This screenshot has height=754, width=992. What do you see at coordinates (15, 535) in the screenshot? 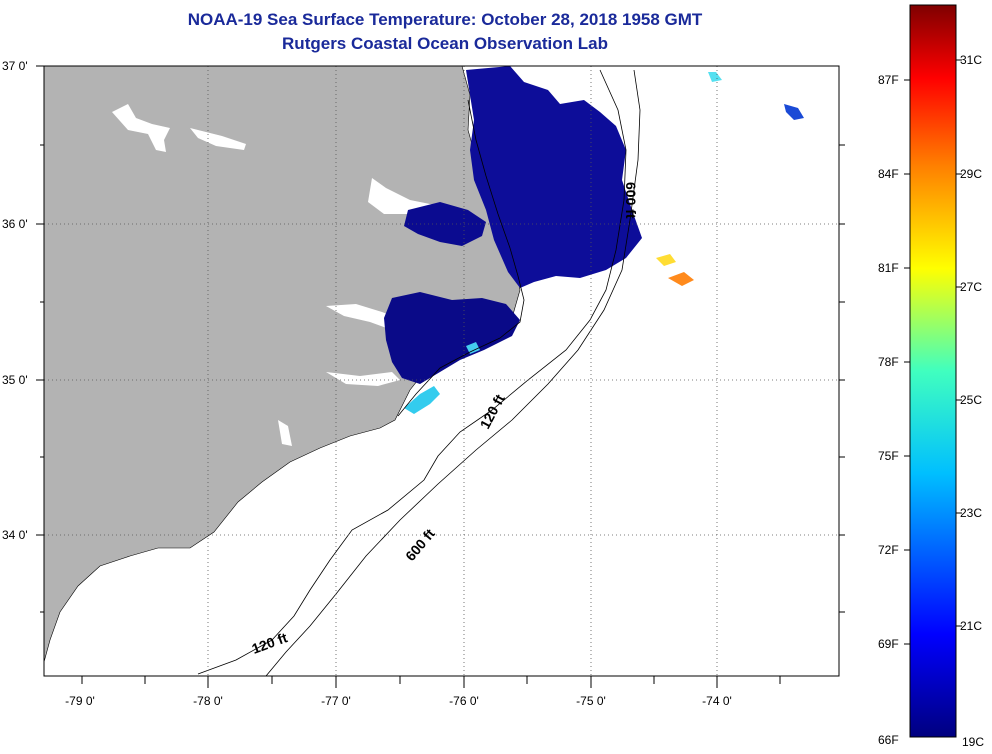
I see `lat-label-34: 34 0'` at bounding box center [15, 535].